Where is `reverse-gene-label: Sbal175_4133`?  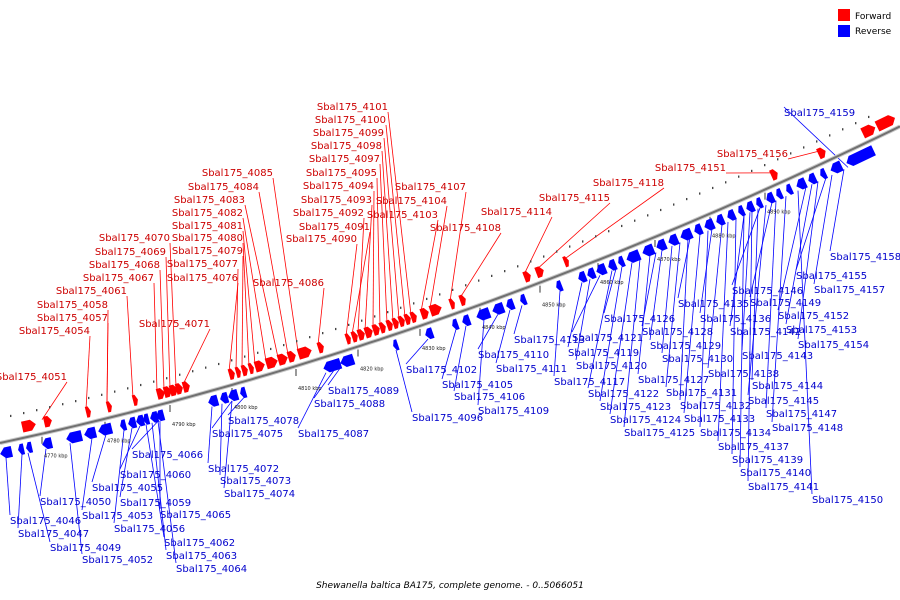
reverse-gene-label: Sbal175_4133 is located at coordinates (719, 419).